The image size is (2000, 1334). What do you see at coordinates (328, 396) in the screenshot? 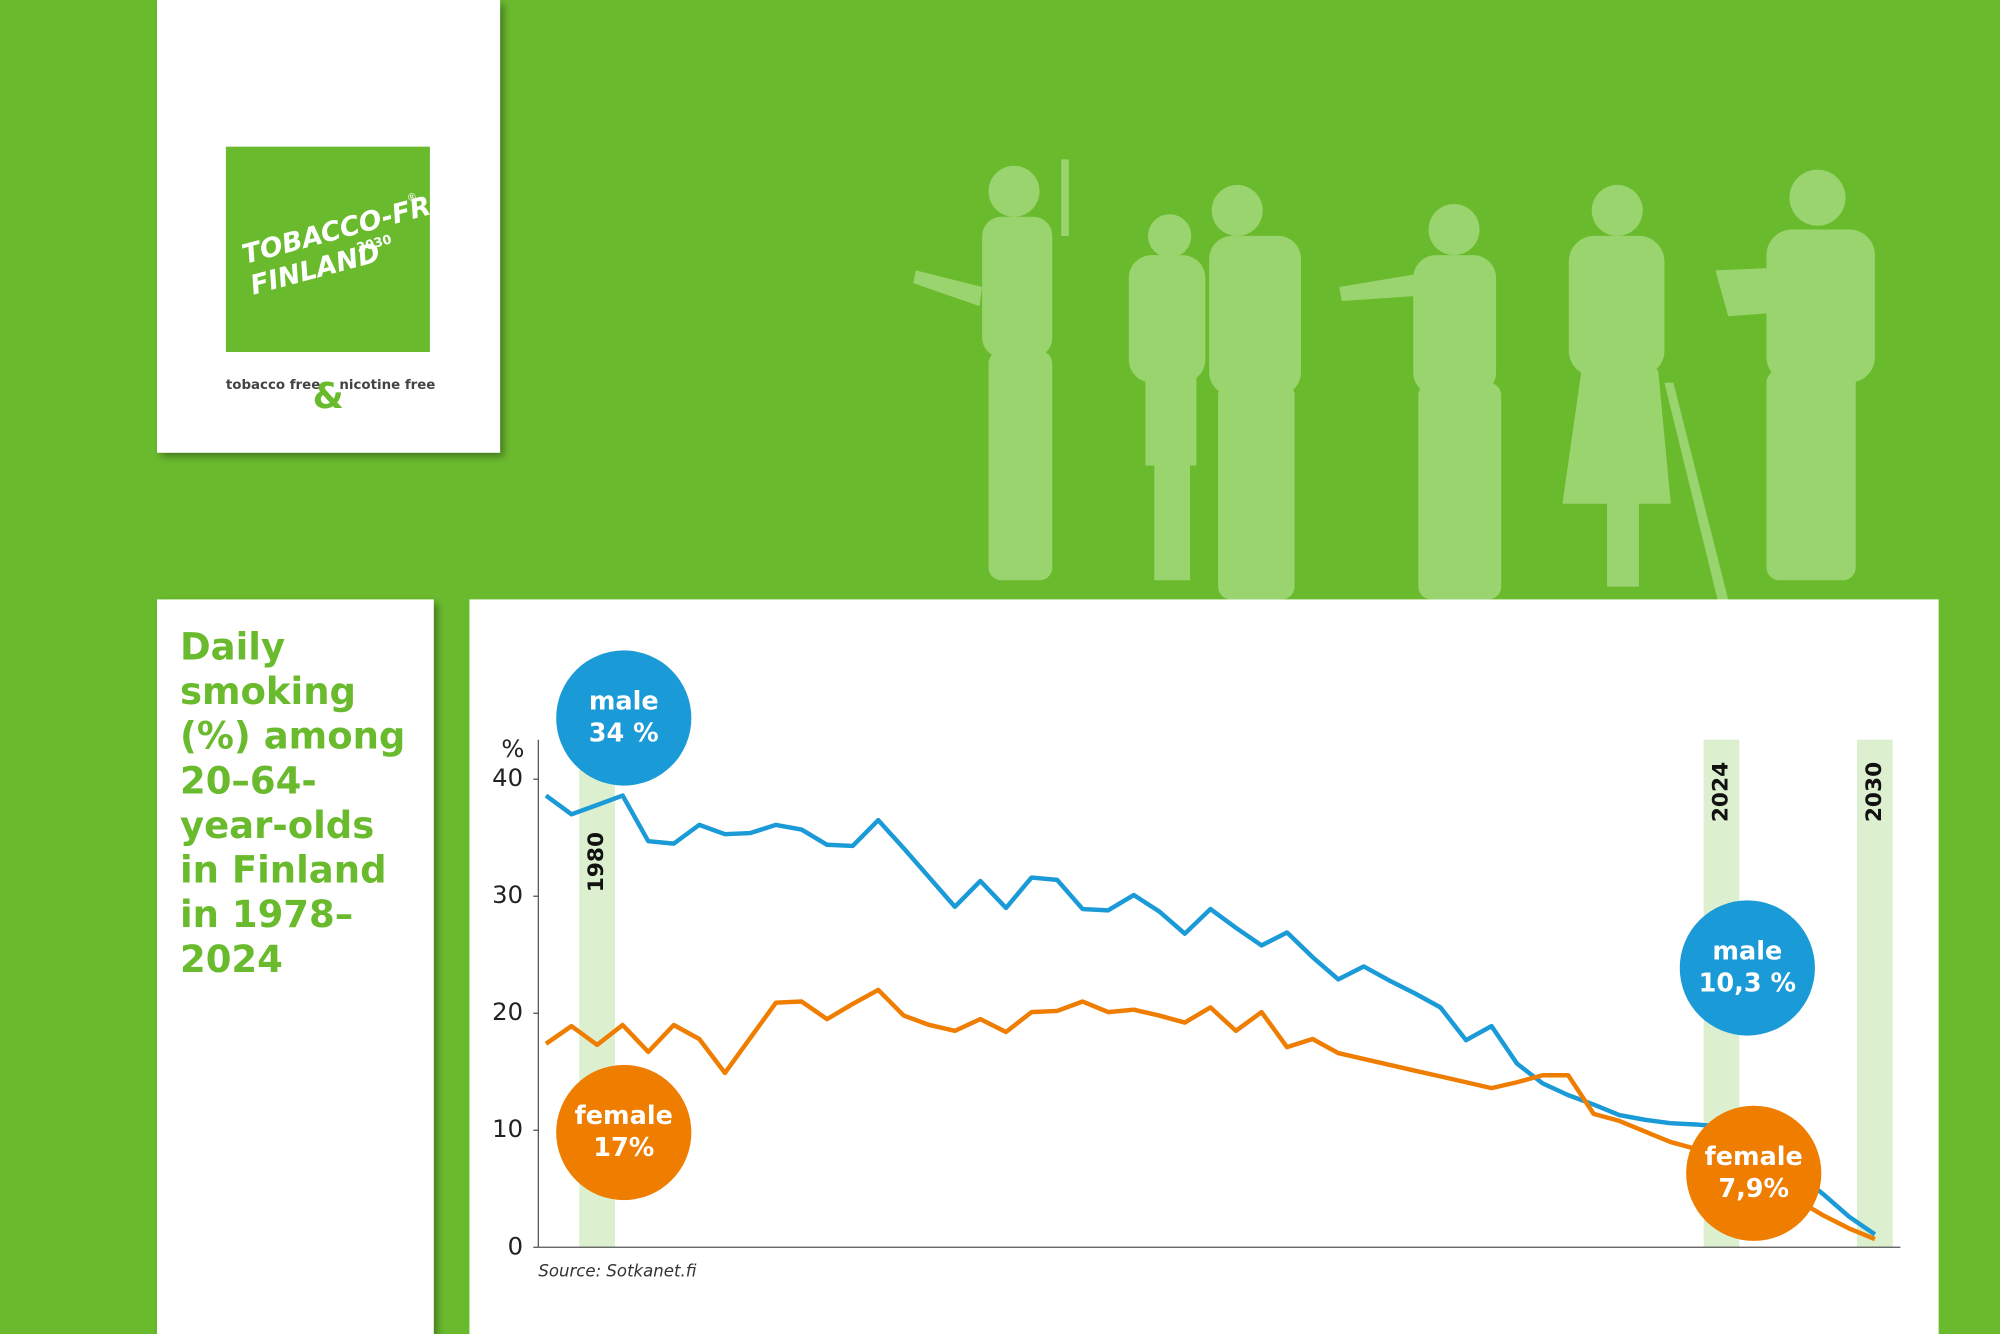
I see `logo-ampersand: &` at bounding box center [328, 396].